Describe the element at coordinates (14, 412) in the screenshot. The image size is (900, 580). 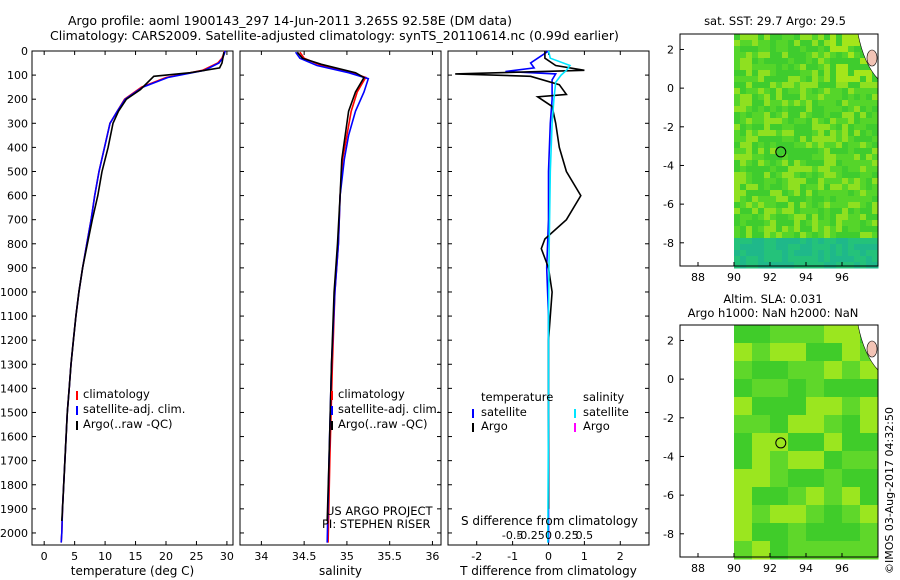
I see `depth-tick-label: 1500` at that location.